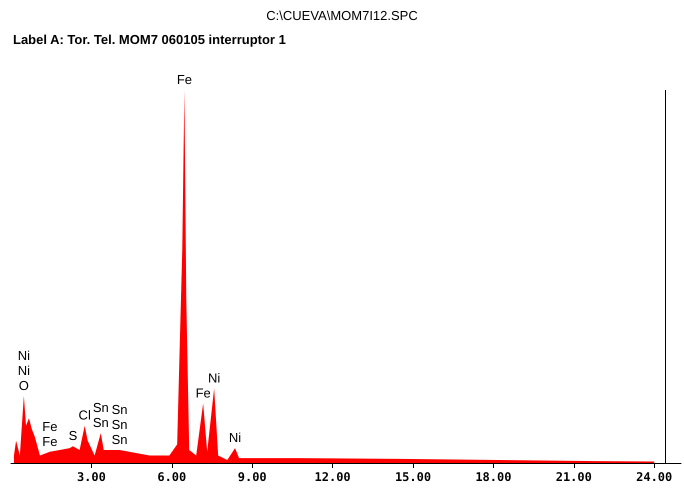 The image size is (684, 488). Describe the element at coordinates (91, 477) in the screenshot. I see `x-tick-label: 3.00` at that location.